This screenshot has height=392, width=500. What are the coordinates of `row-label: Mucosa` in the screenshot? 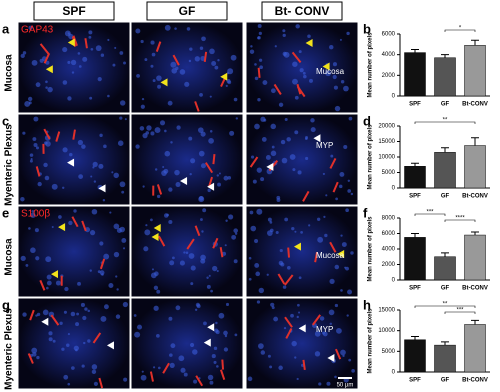 It's located at (9, 73).